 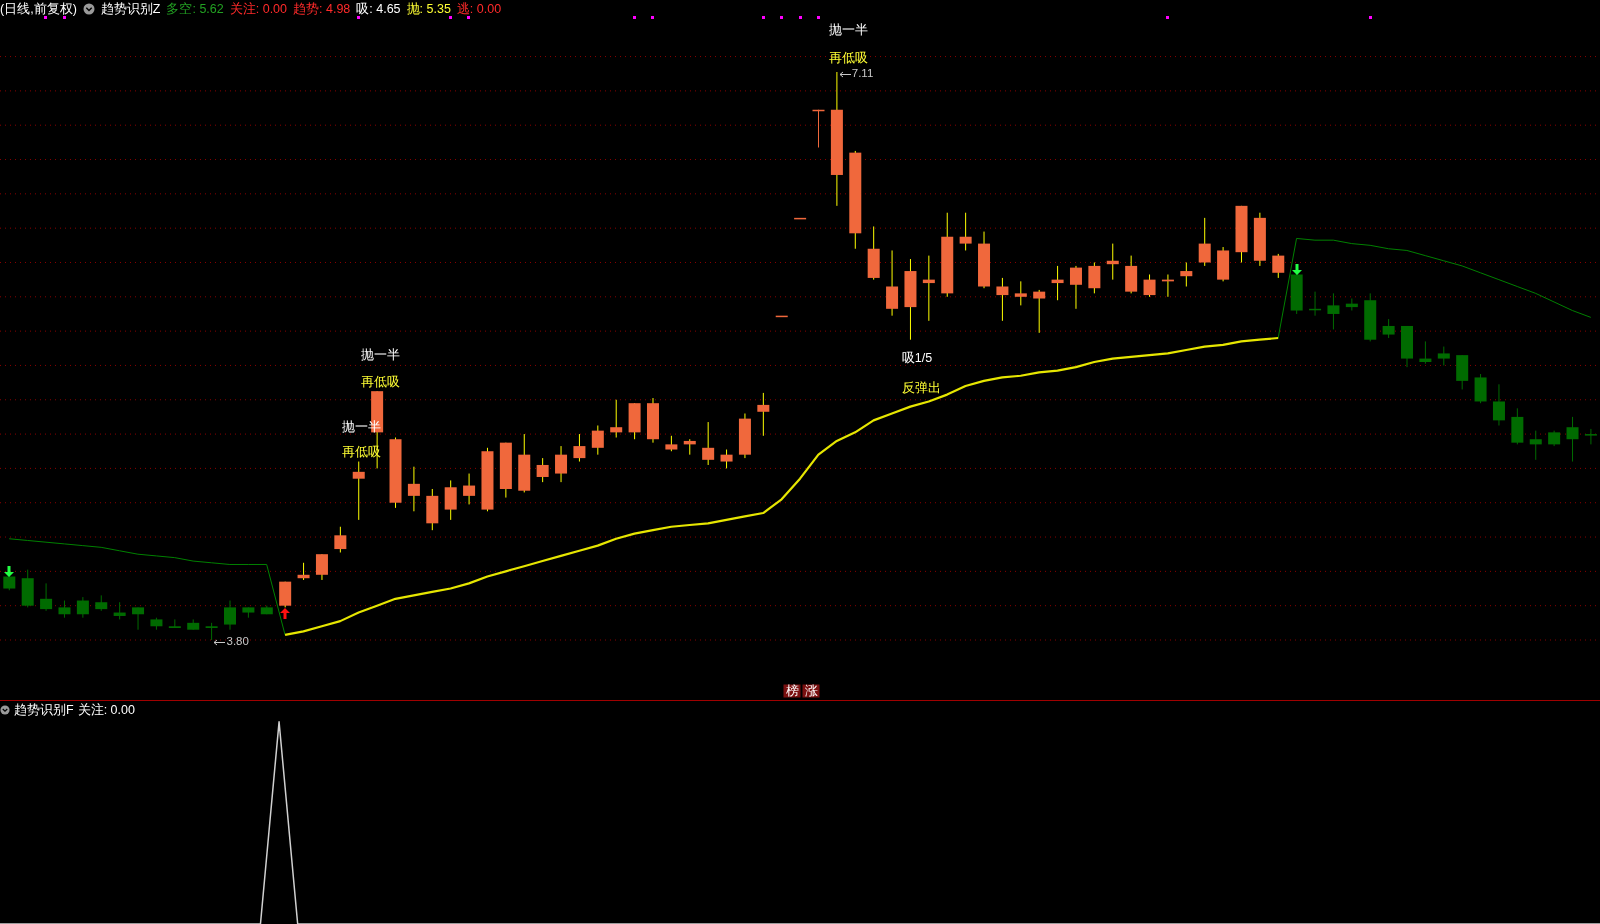 What do you see at coordinates (862, 73) in the screenshot?
I see `annotation: 7.11` at bounding box center [862, 73].